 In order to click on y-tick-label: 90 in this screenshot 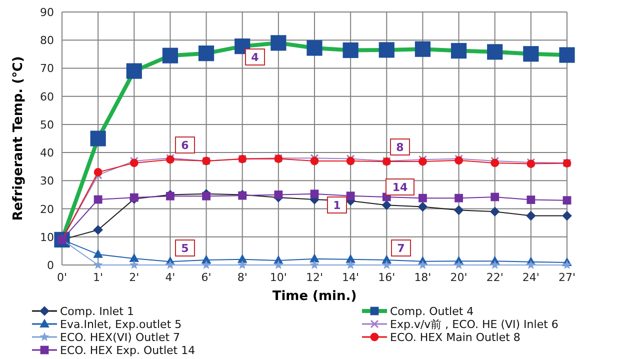, I will do `click(47, 12)`.